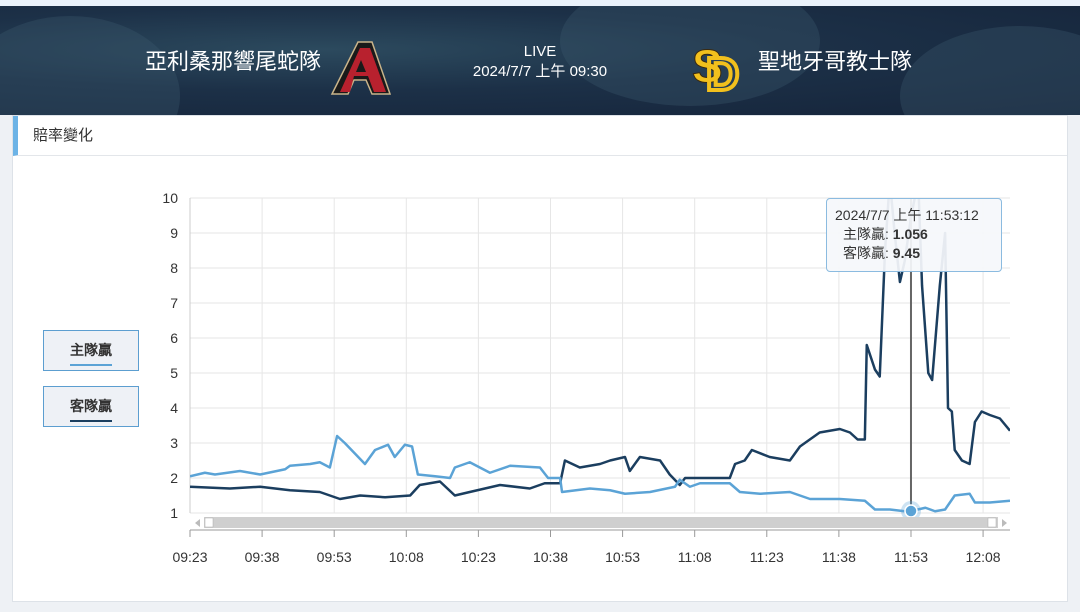  What do you see at coordinates (209, 522) in the screenshot?
I see `scrollbar-handle-left` at bounding box center [209, 522].